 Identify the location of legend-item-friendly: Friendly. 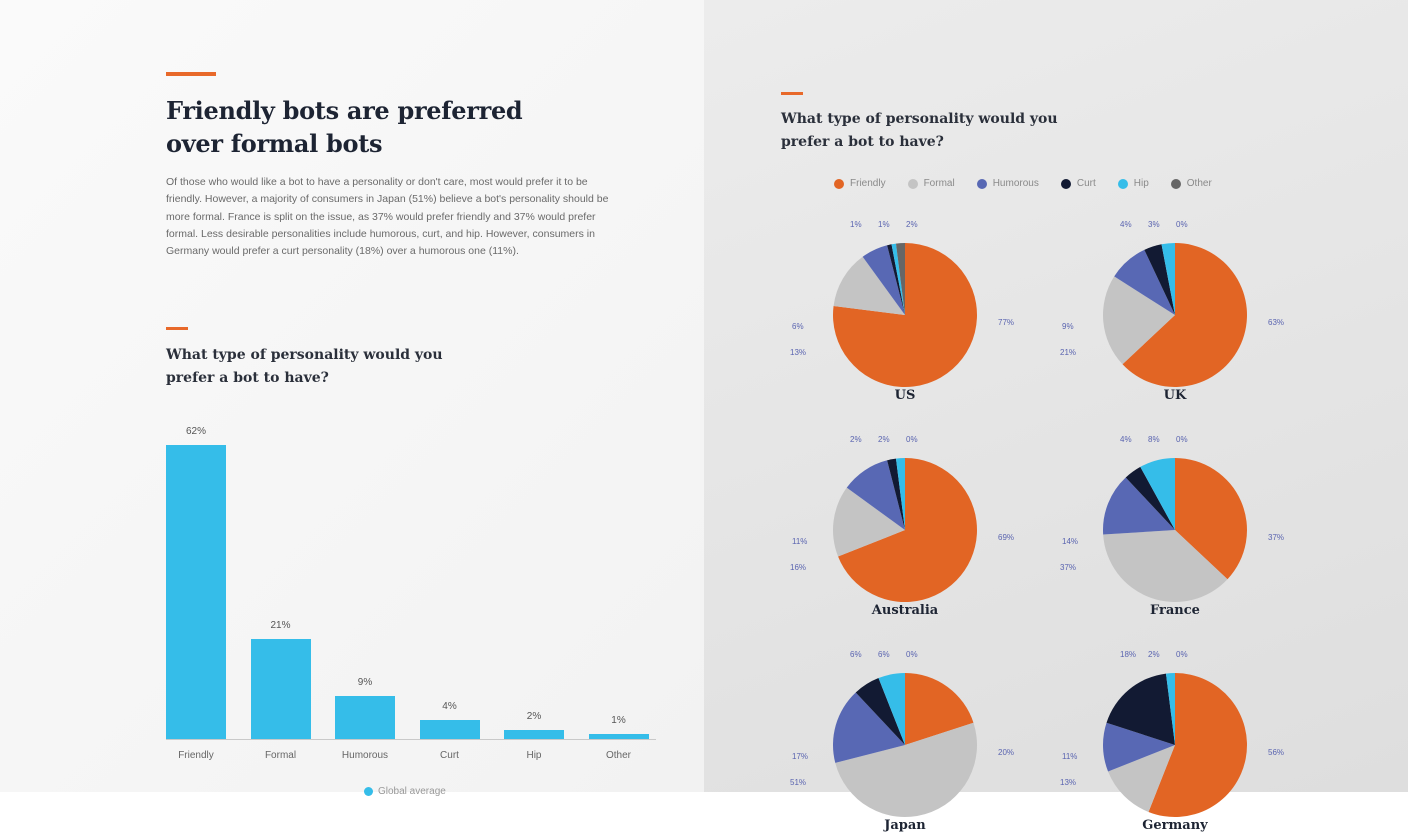
(860, 183).